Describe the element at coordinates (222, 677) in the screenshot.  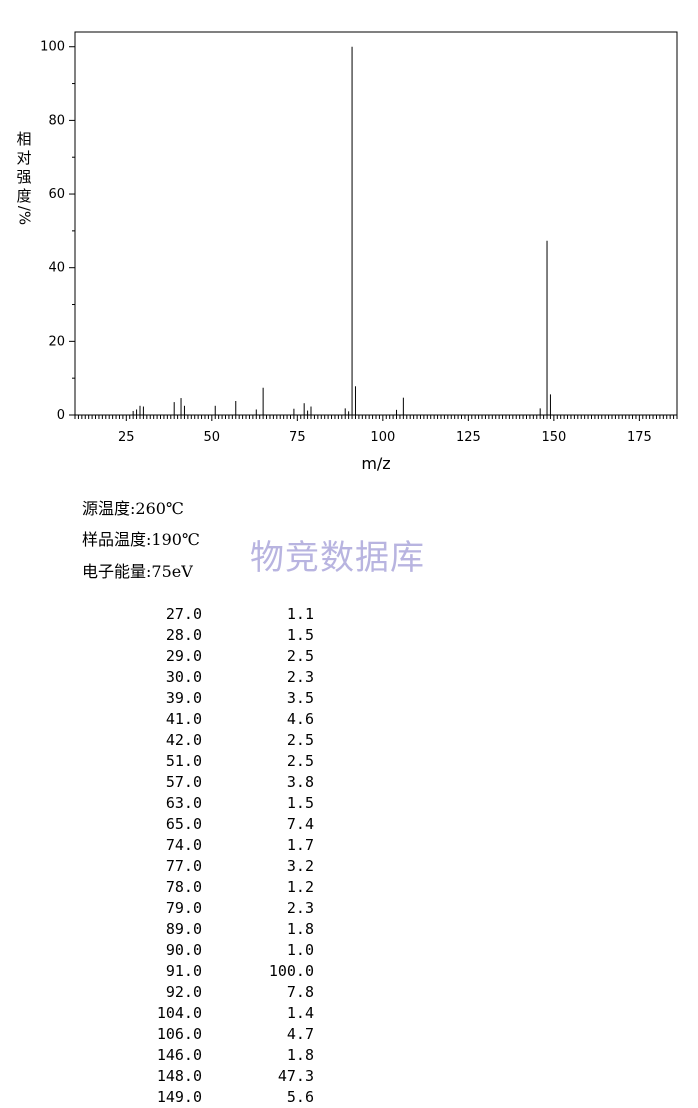
I see `peak-row: 30.0 2.3` at that location.